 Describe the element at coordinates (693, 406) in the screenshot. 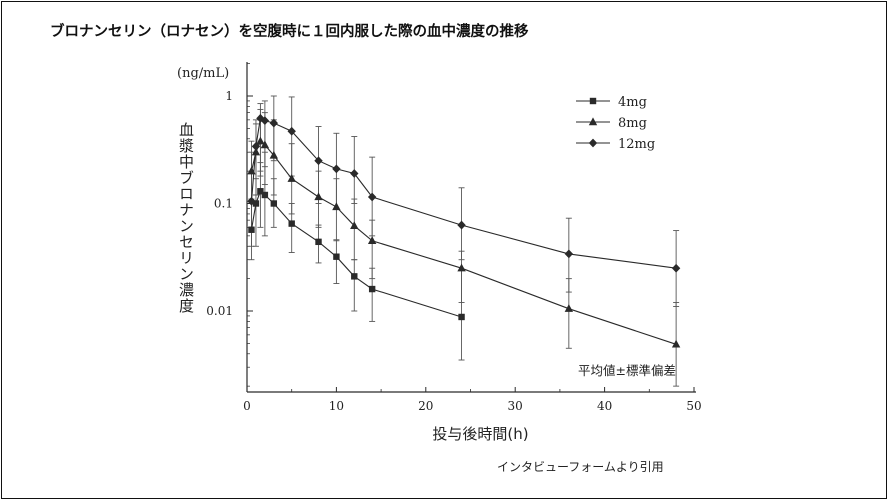

I see `x-tick-label: 50` at that location.